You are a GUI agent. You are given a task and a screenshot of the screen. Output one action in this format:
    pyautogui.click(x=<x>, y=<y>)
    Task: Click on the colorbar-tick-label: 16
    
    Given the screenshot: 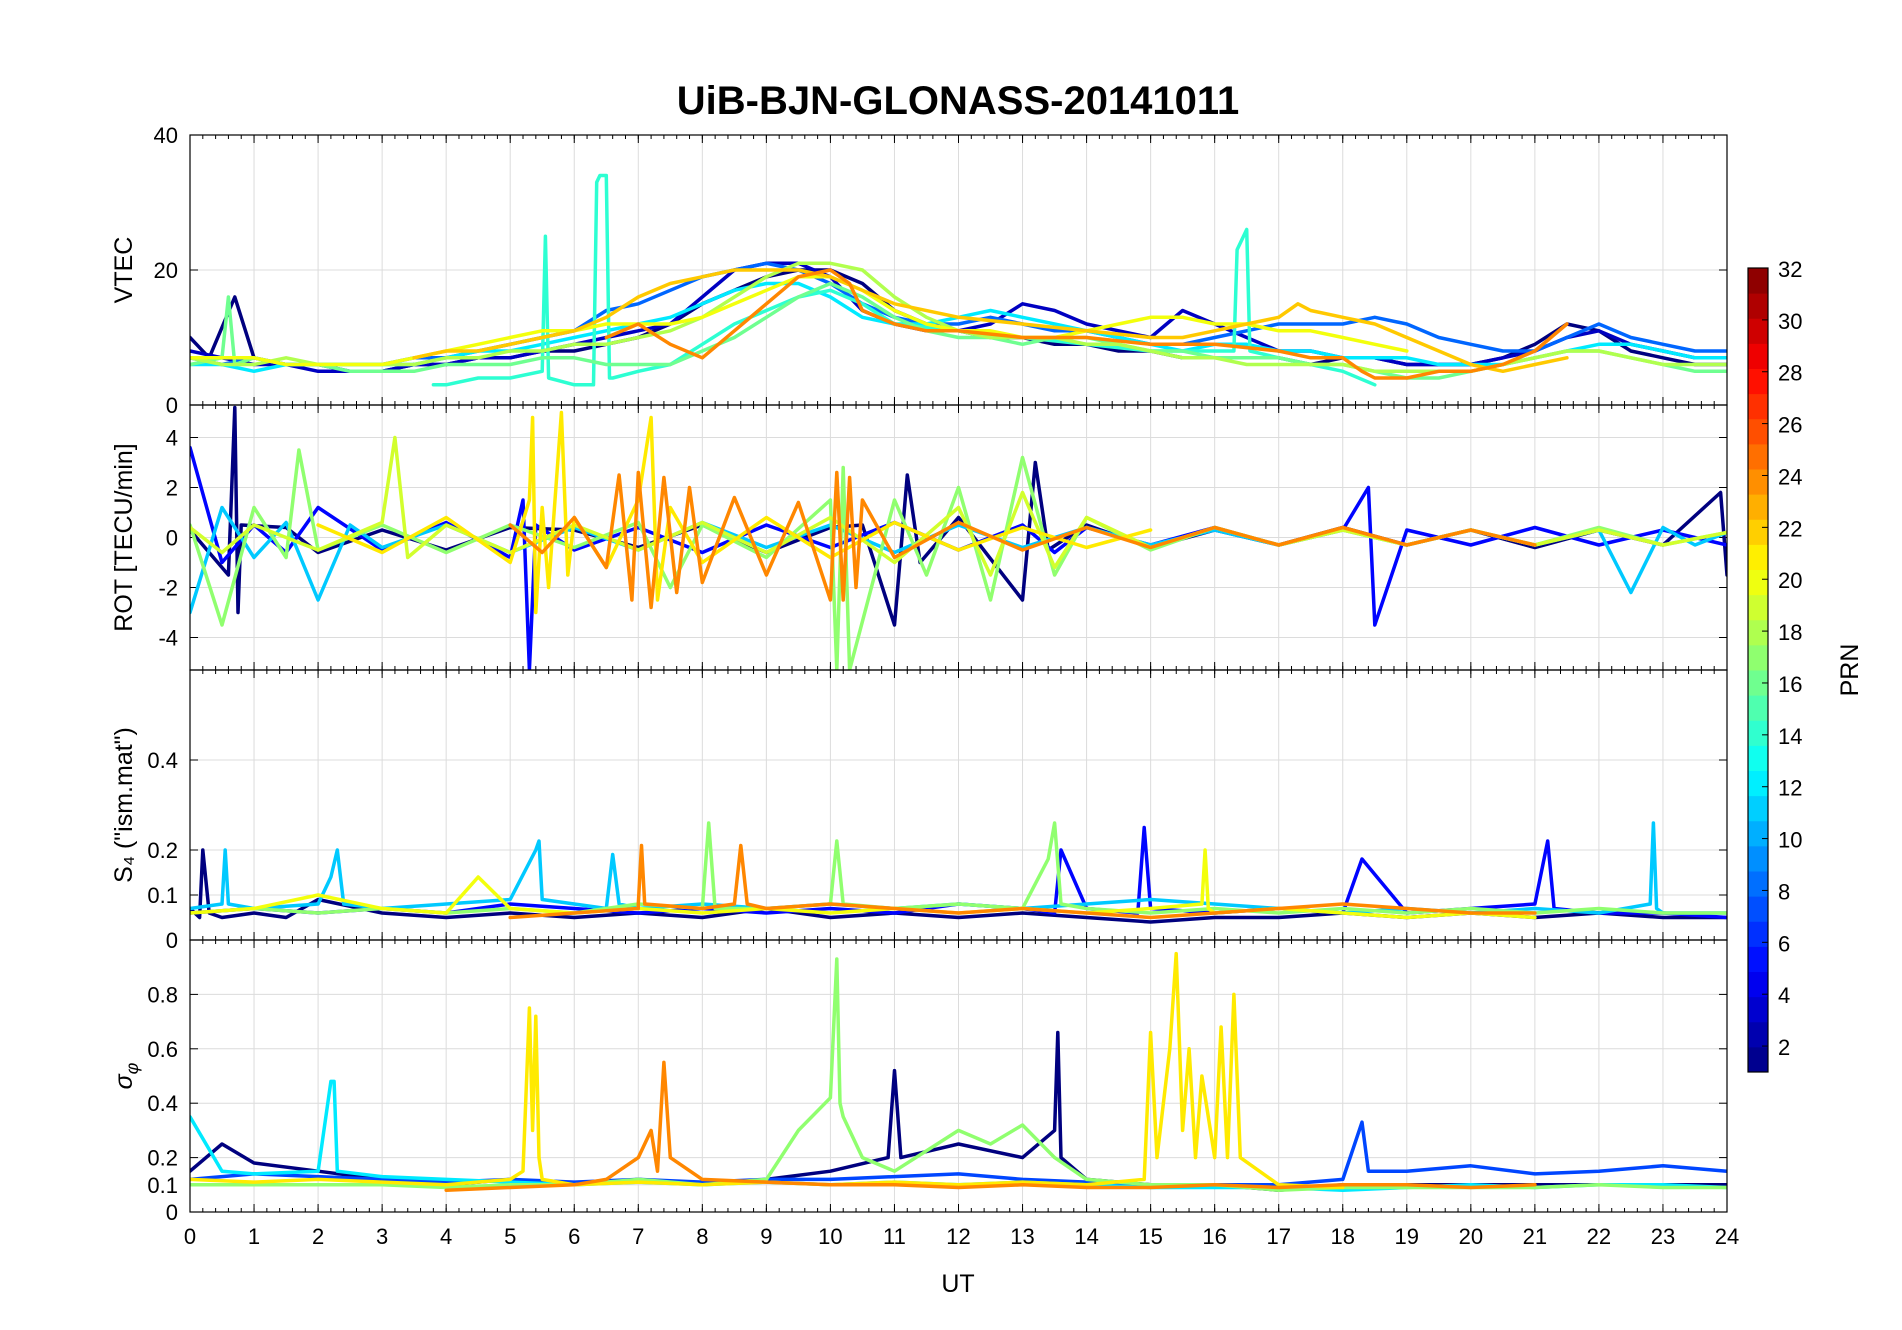 What is the action you would take?
    pyautogui.click(x=1790, y=684)
    